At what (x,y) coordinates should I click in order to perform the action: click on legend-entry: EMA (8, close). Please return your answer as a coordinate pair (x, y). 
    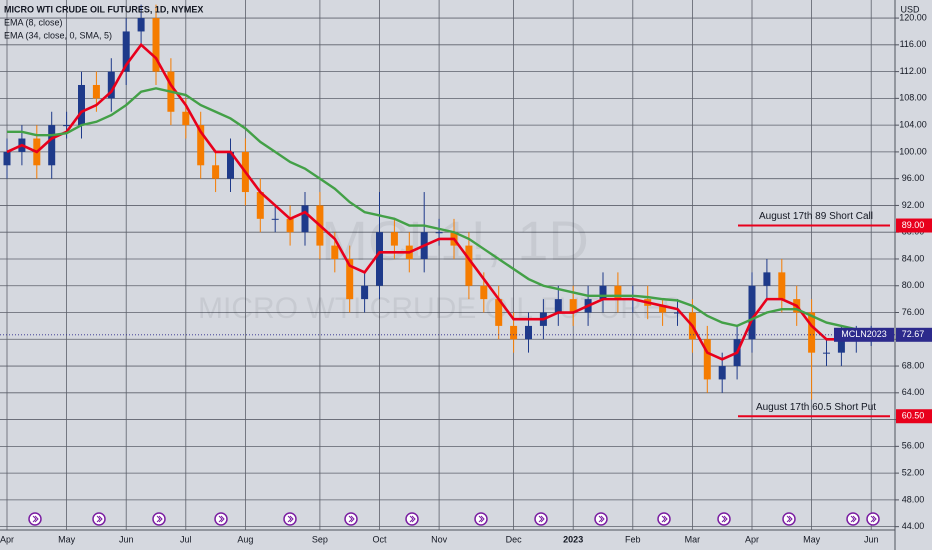
    Looking at the image, I should click on (33, 22).